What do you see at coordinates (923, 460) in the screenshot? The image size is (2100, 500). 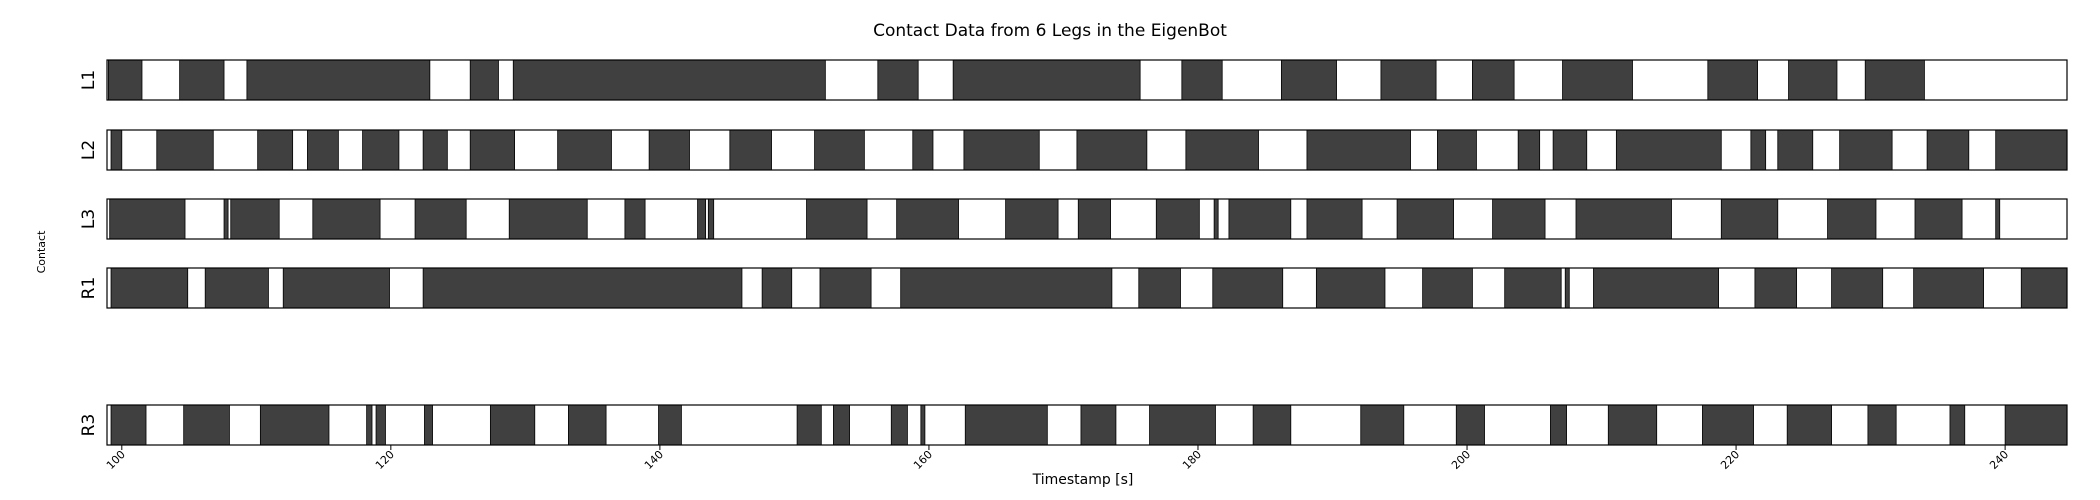 I see `x-tick-label: 160` at bounding box center [923, 460].